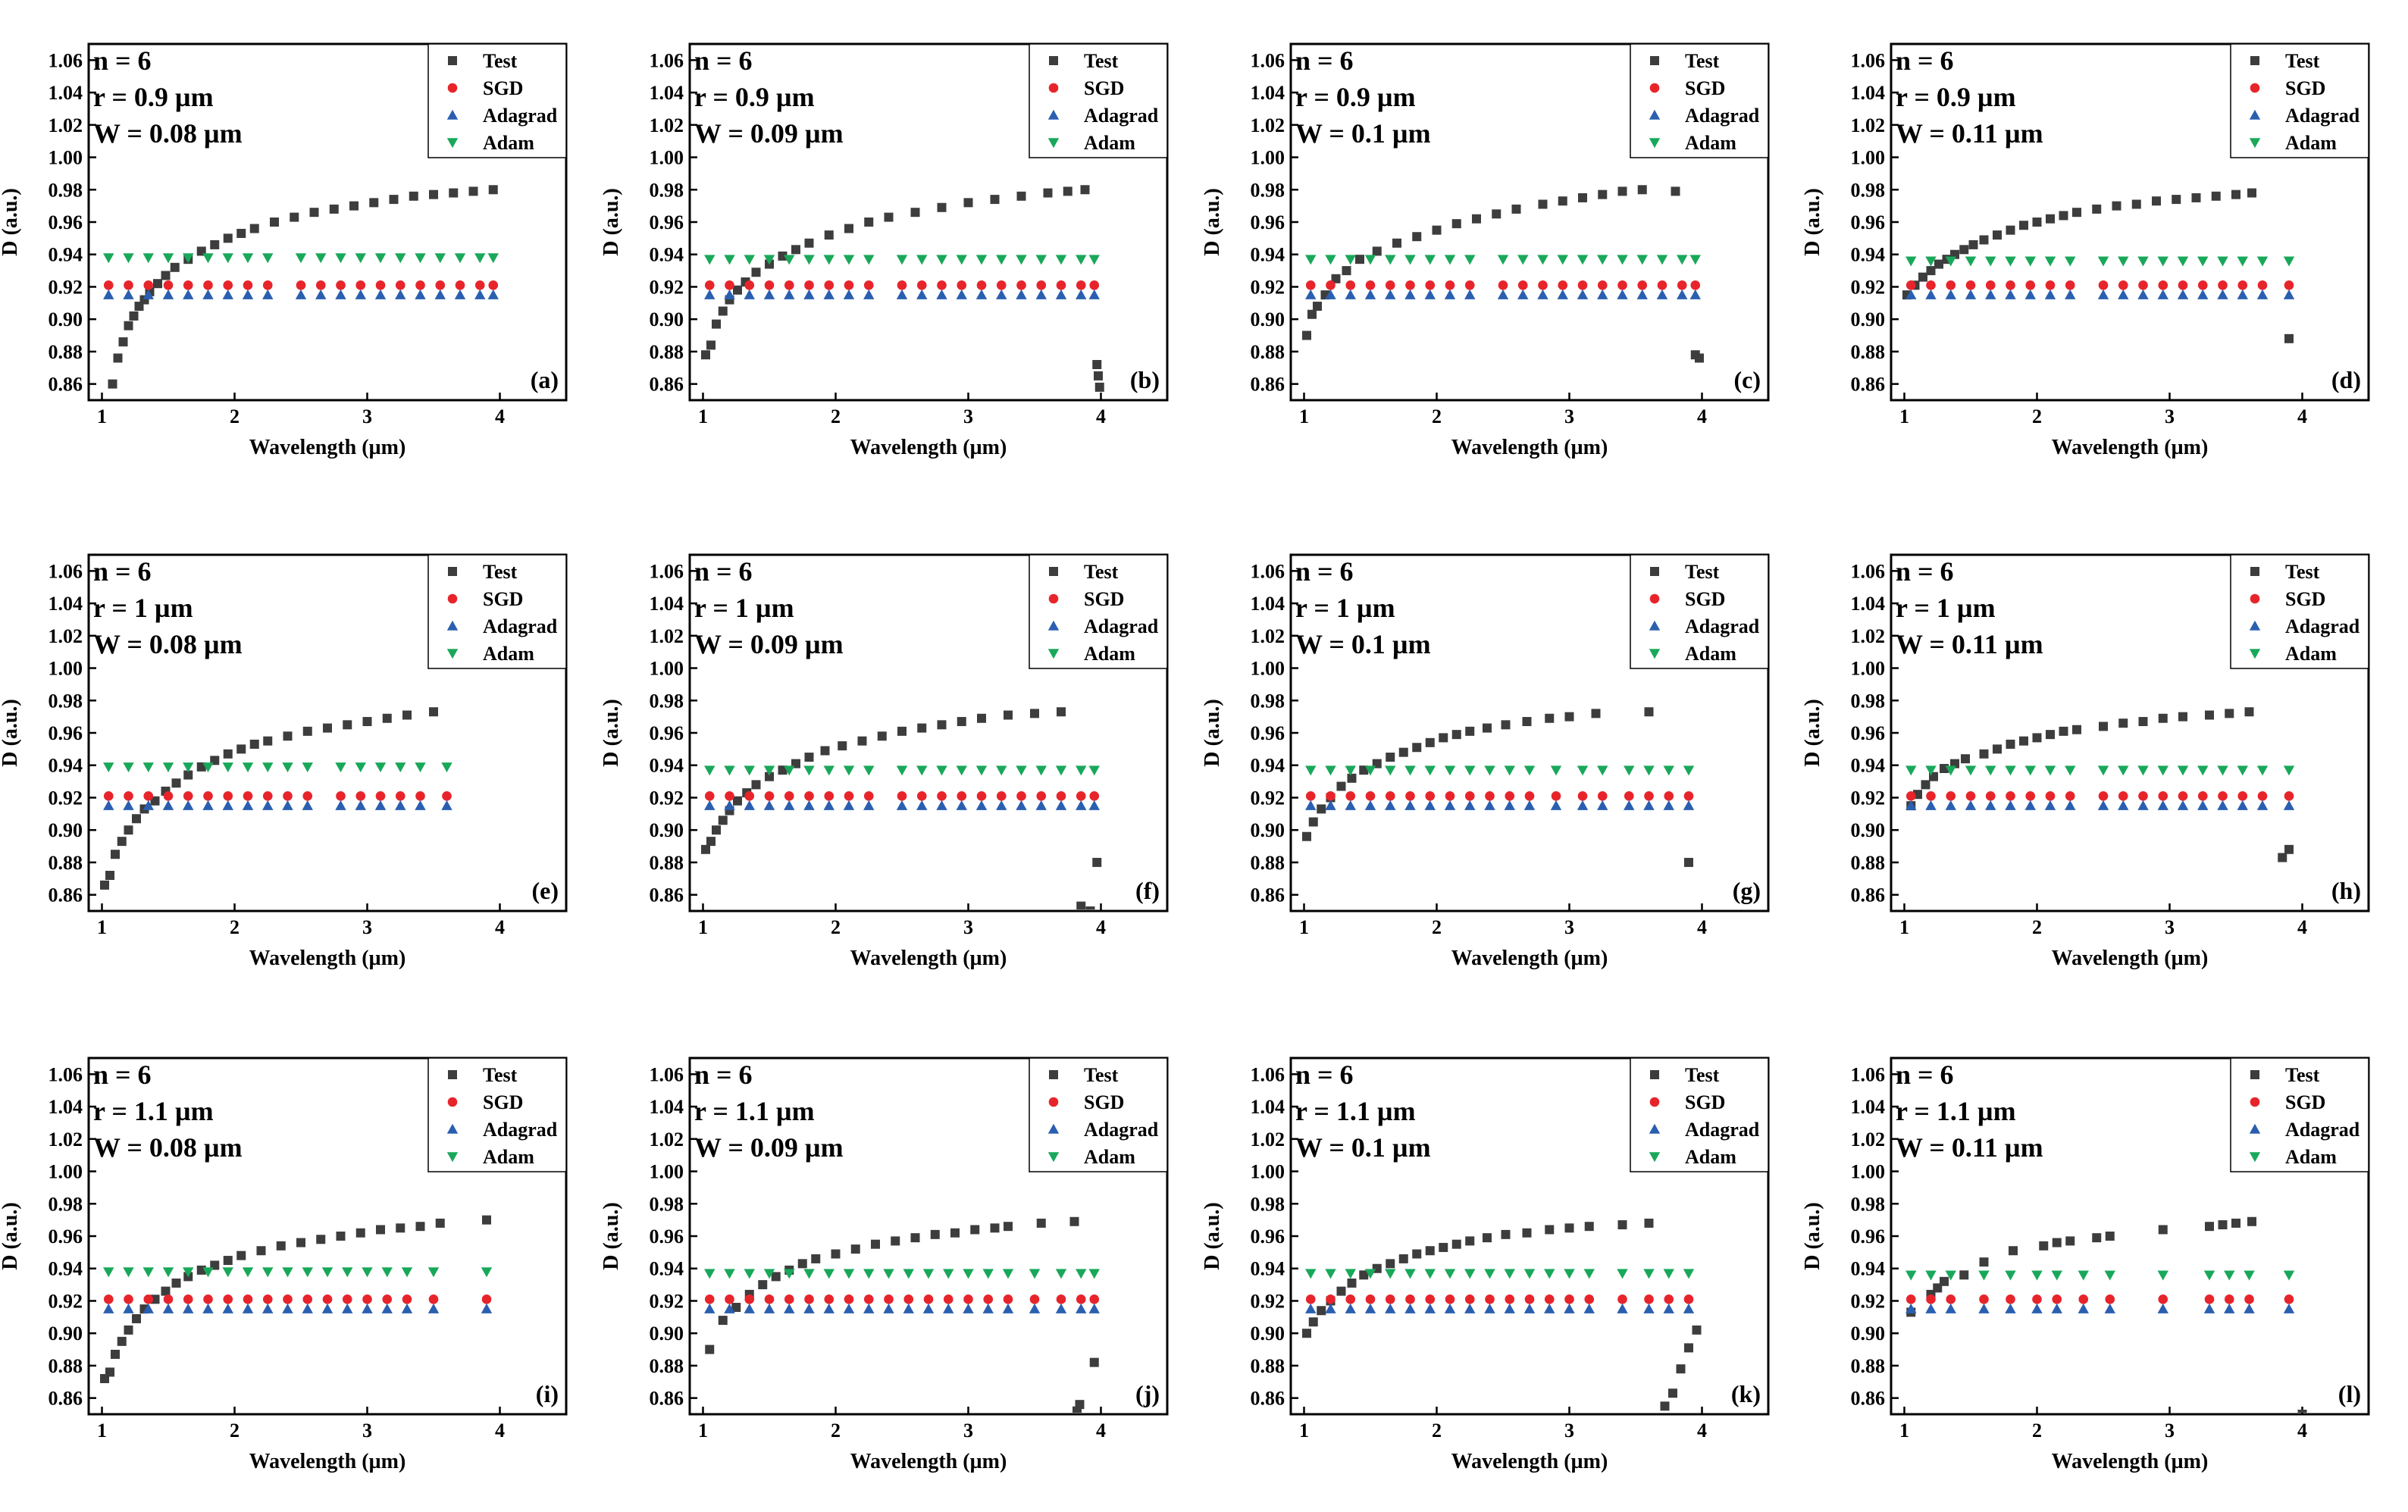 This screenshot has height=1512, width=2408. Describe the element at coordinates (1946, 608) in the screenshot. I see `annotation-line: r = 1 µm` at that location.